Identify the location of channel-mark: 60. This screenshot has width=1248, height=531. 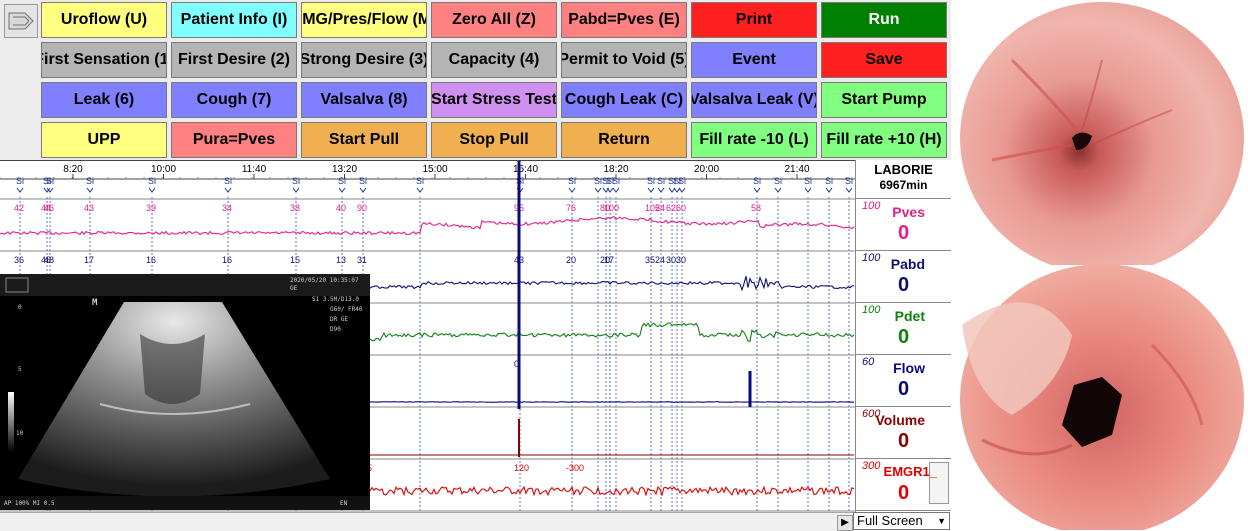
(681, 208).